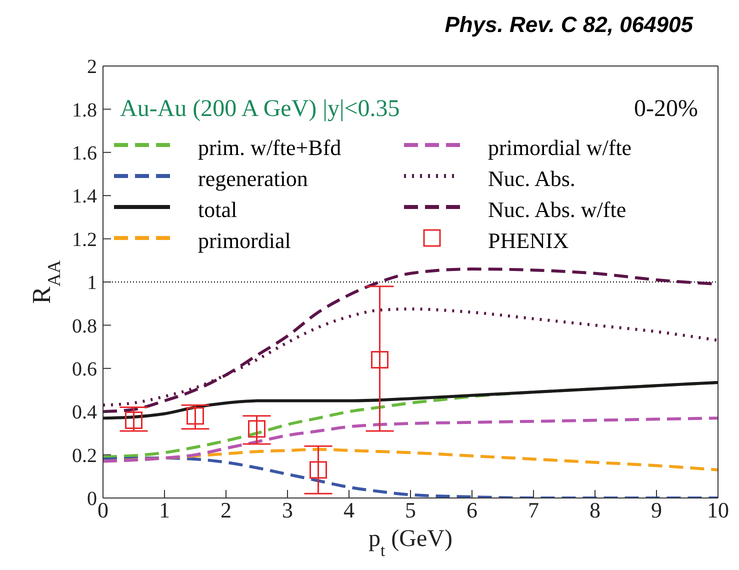 The height and width of the screenshot is (570, 739). What do you see at coordinates (84, 455) in the screenshot?
I see `y-tick-label: 0.2` at bounding box center [84, 455].